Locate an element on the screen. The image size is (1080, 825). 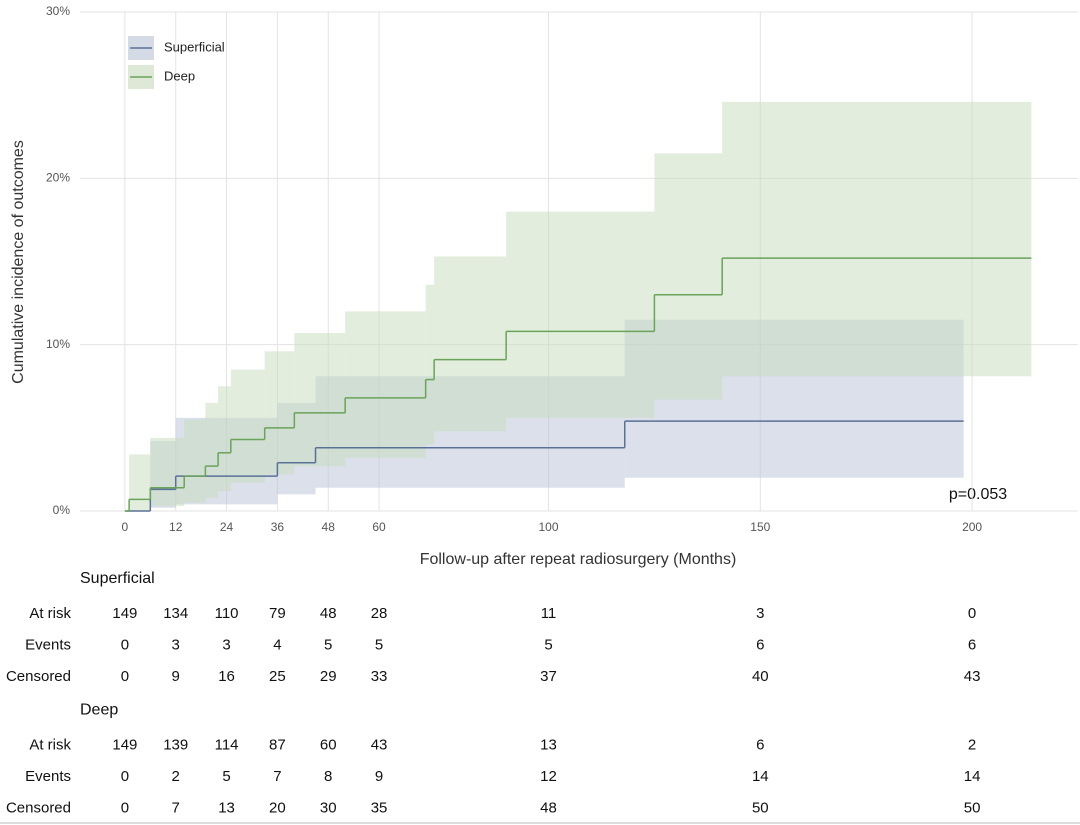
table-cell: 134 is located at coordinates (175, 613).